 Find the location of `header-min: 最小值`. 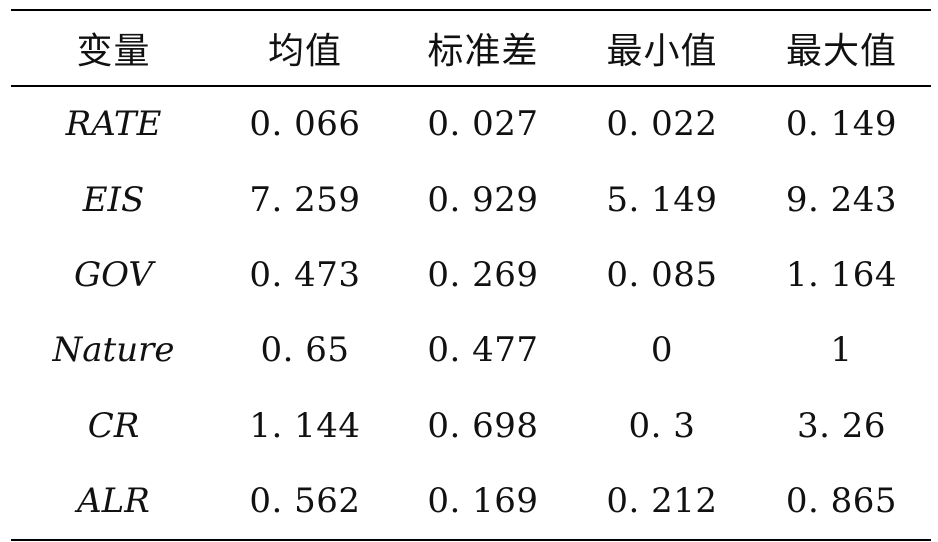

header-min: 最小值 is located at coordinates (662, 51).